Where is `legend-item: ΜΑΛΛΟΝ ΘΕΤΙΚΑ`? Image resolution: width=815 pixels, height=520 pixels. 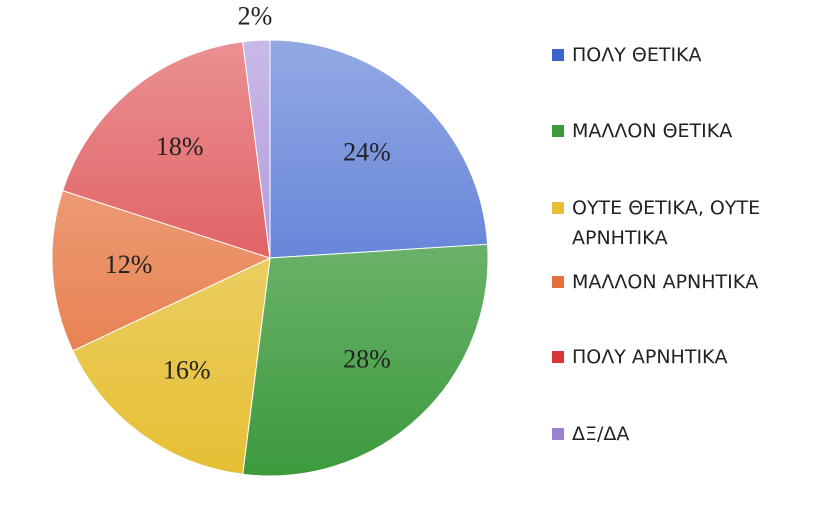
legend-item: ΜΑΛΛΟΝ ΘΕΤΙΚΑ is located at coordinates (677, 131).